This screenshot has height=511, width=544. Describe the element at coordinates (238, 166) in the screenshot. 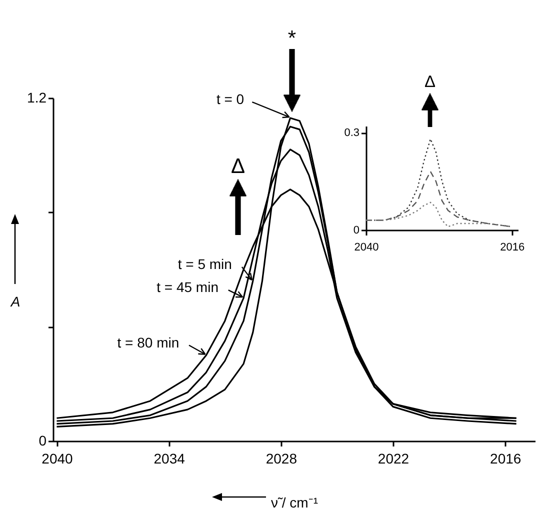

I see `annotation: Δ` at that location.